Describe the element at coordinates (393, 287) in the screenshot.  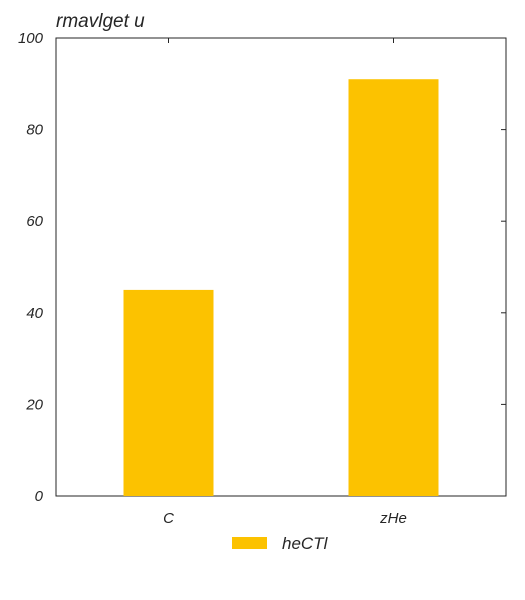
I see `bar-zHe` at that location.